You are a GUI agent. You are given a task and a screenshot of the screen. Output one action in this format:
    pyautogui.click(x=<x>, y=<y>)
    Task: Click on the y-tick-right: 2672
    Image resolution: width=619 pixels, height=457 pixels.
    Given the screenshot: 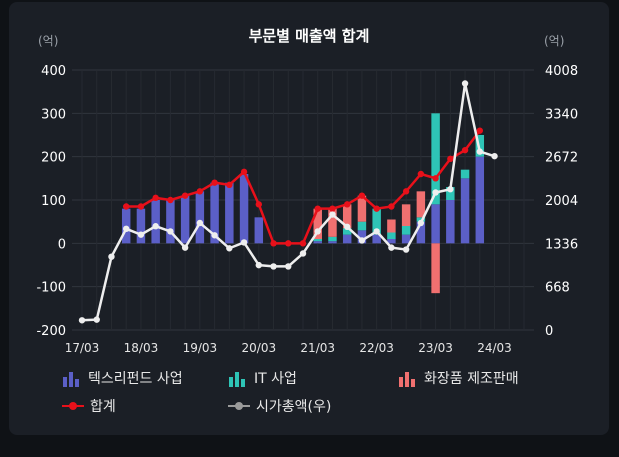 What is the action you would take?
    pyautogui.click(x=561, y=158)
    